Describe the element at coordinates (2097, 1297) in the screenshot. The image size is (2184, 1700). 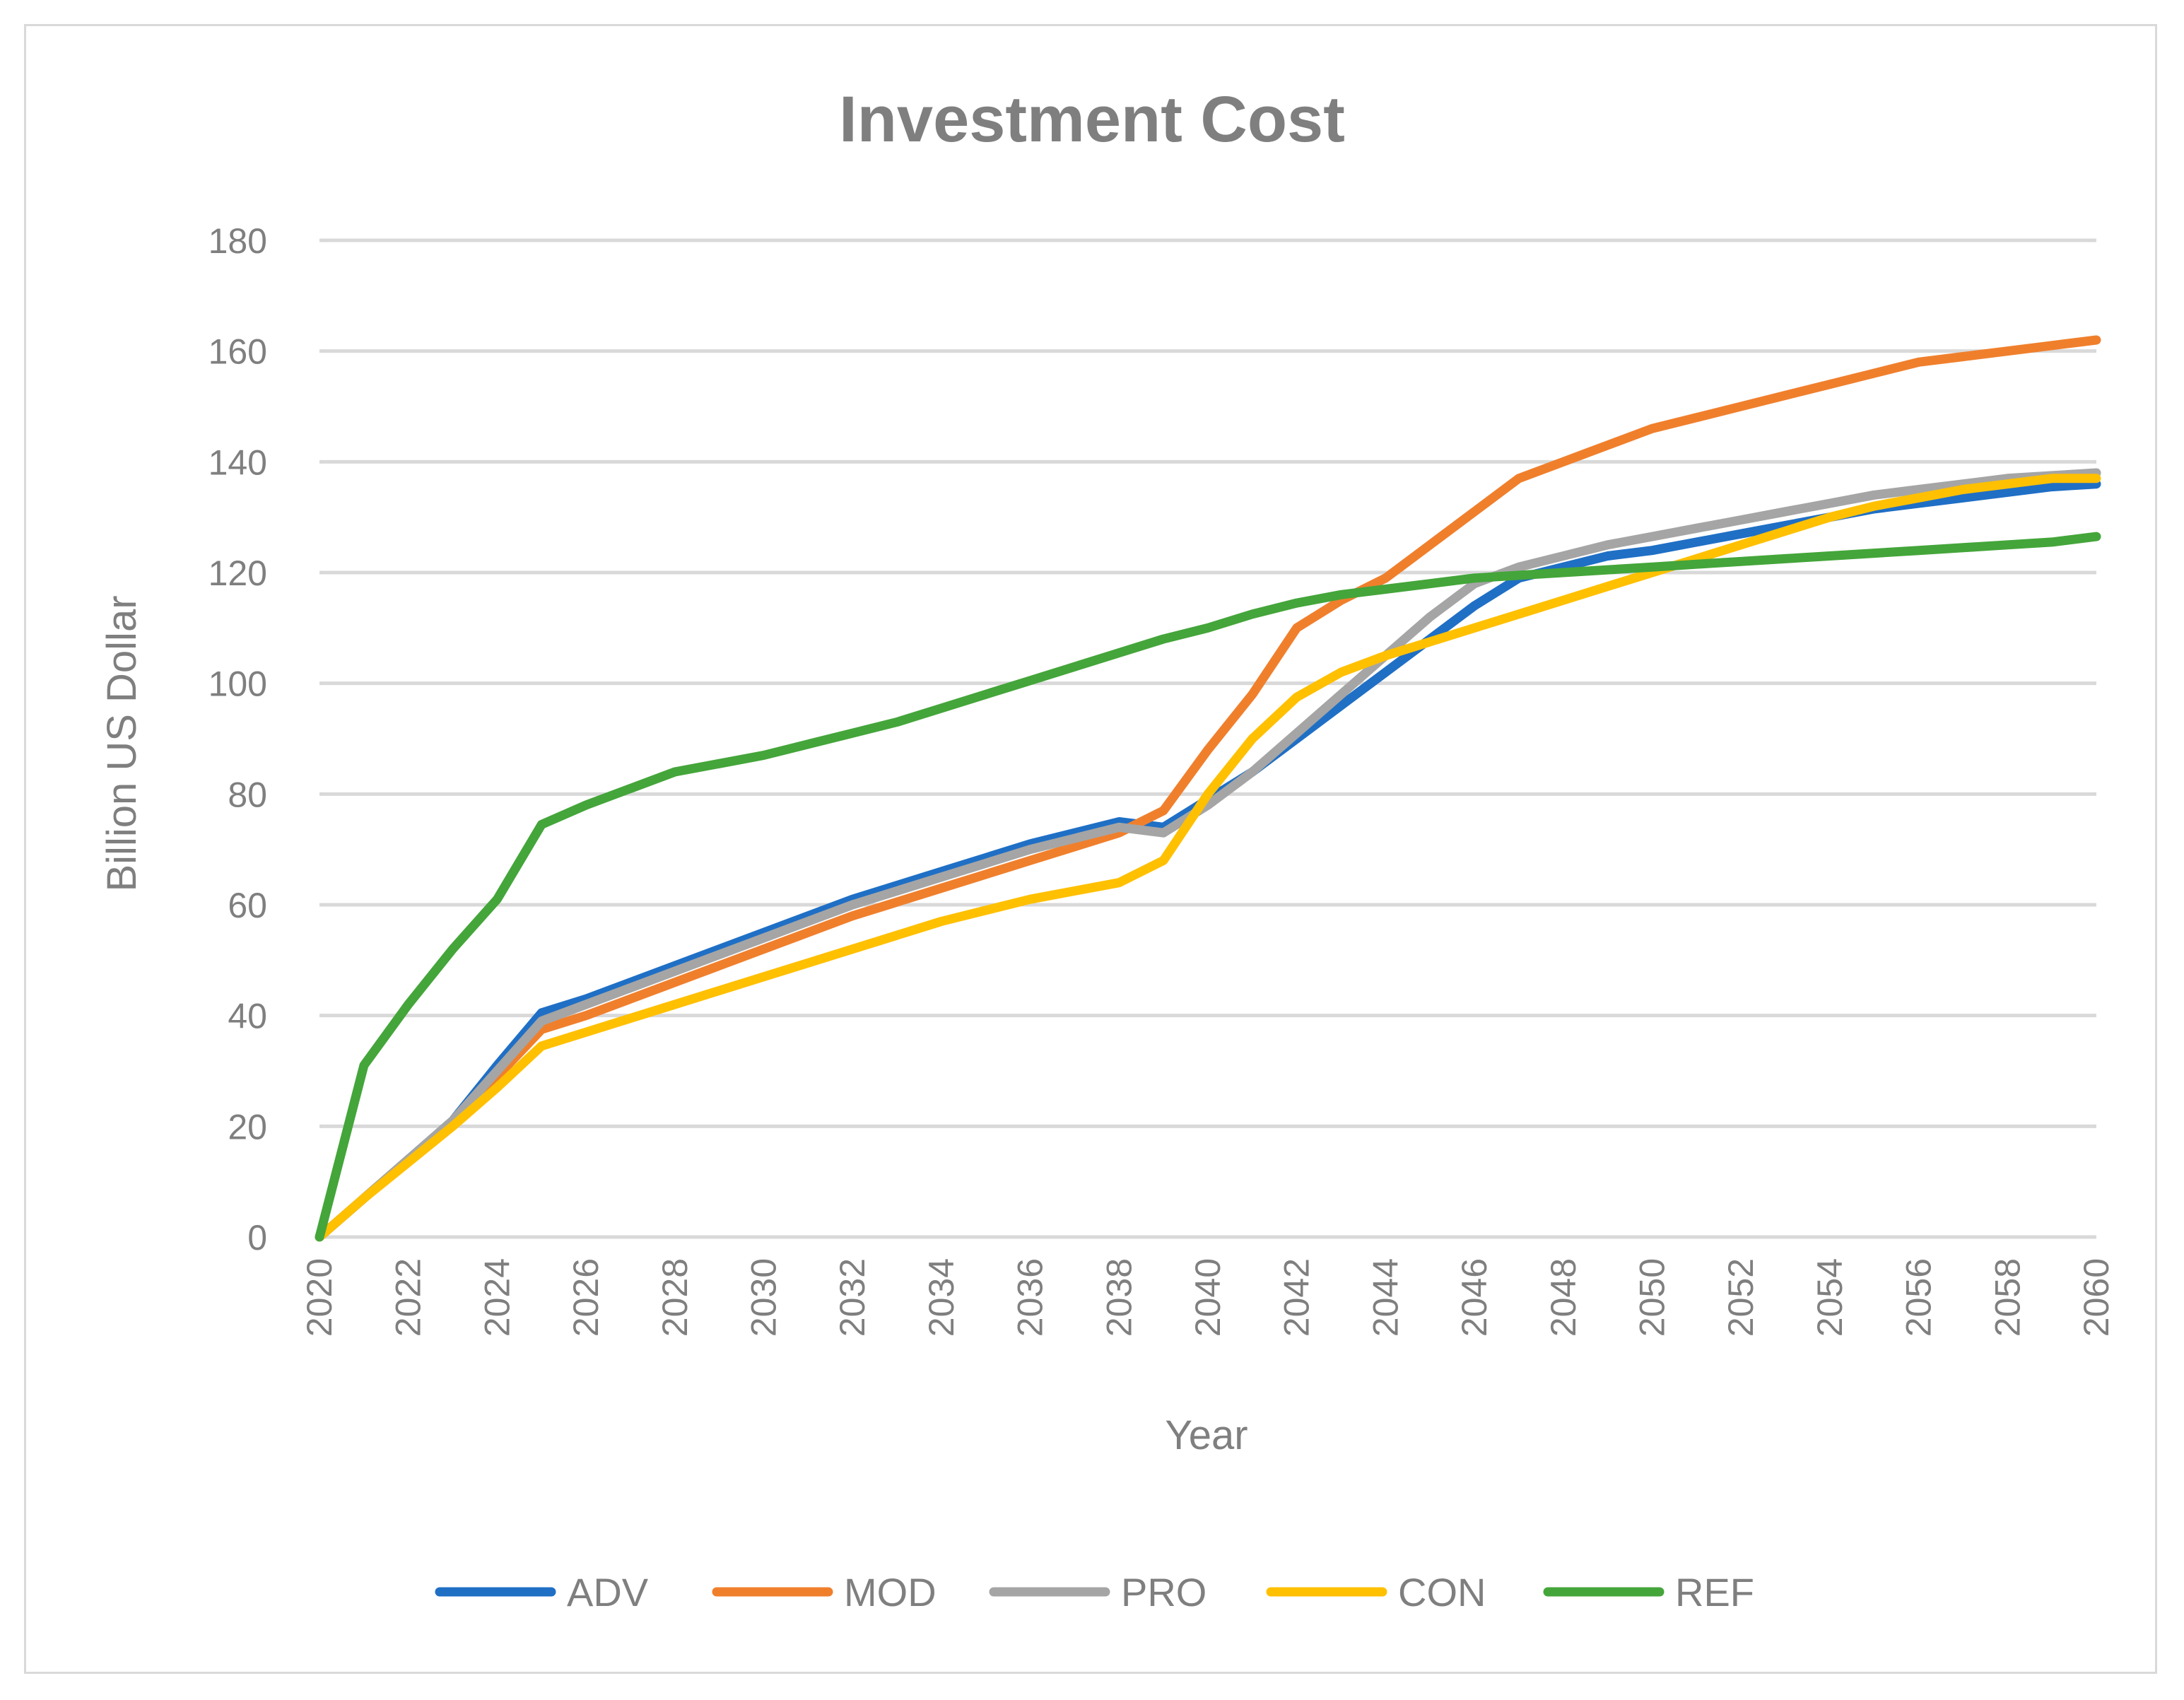
I see `x-tick-label: 2060` at that location.